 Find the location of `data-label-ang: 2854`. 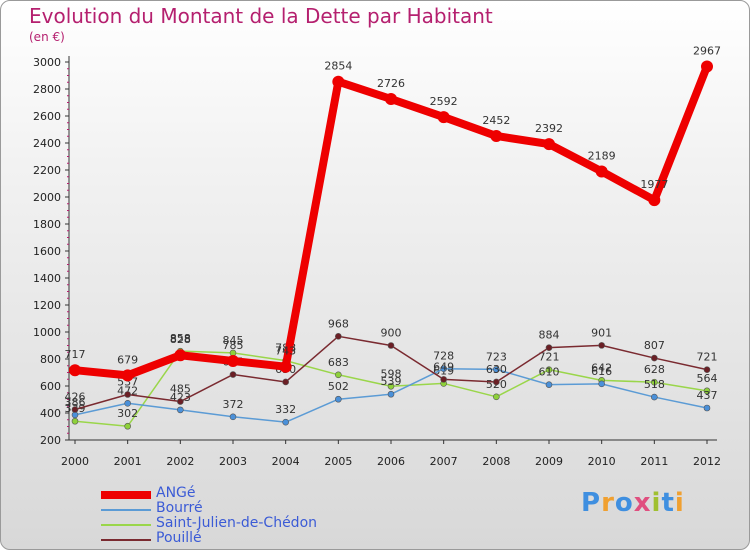

data-label-ang: 2854 is located at coordinates (338, 66).